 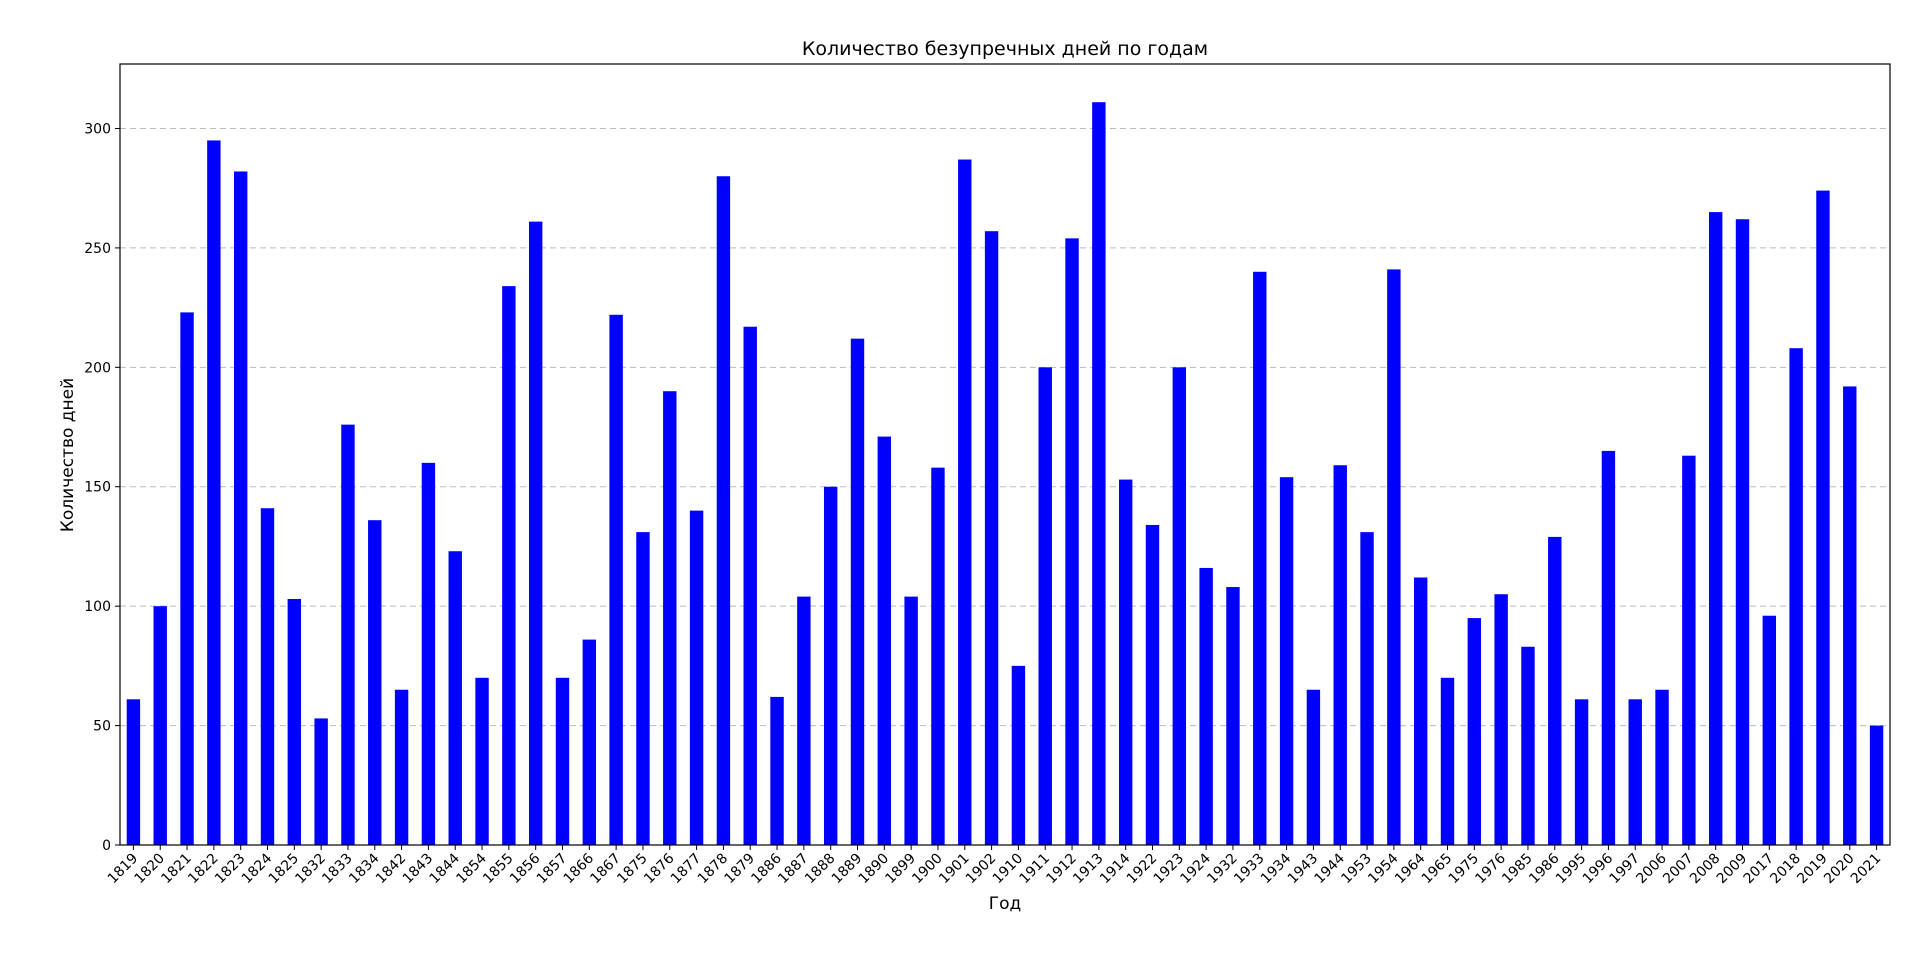 What do you see at coordinates (1152, 684) in the screenshot?
I see `bar-1922` at bounding box center [1152, 684].